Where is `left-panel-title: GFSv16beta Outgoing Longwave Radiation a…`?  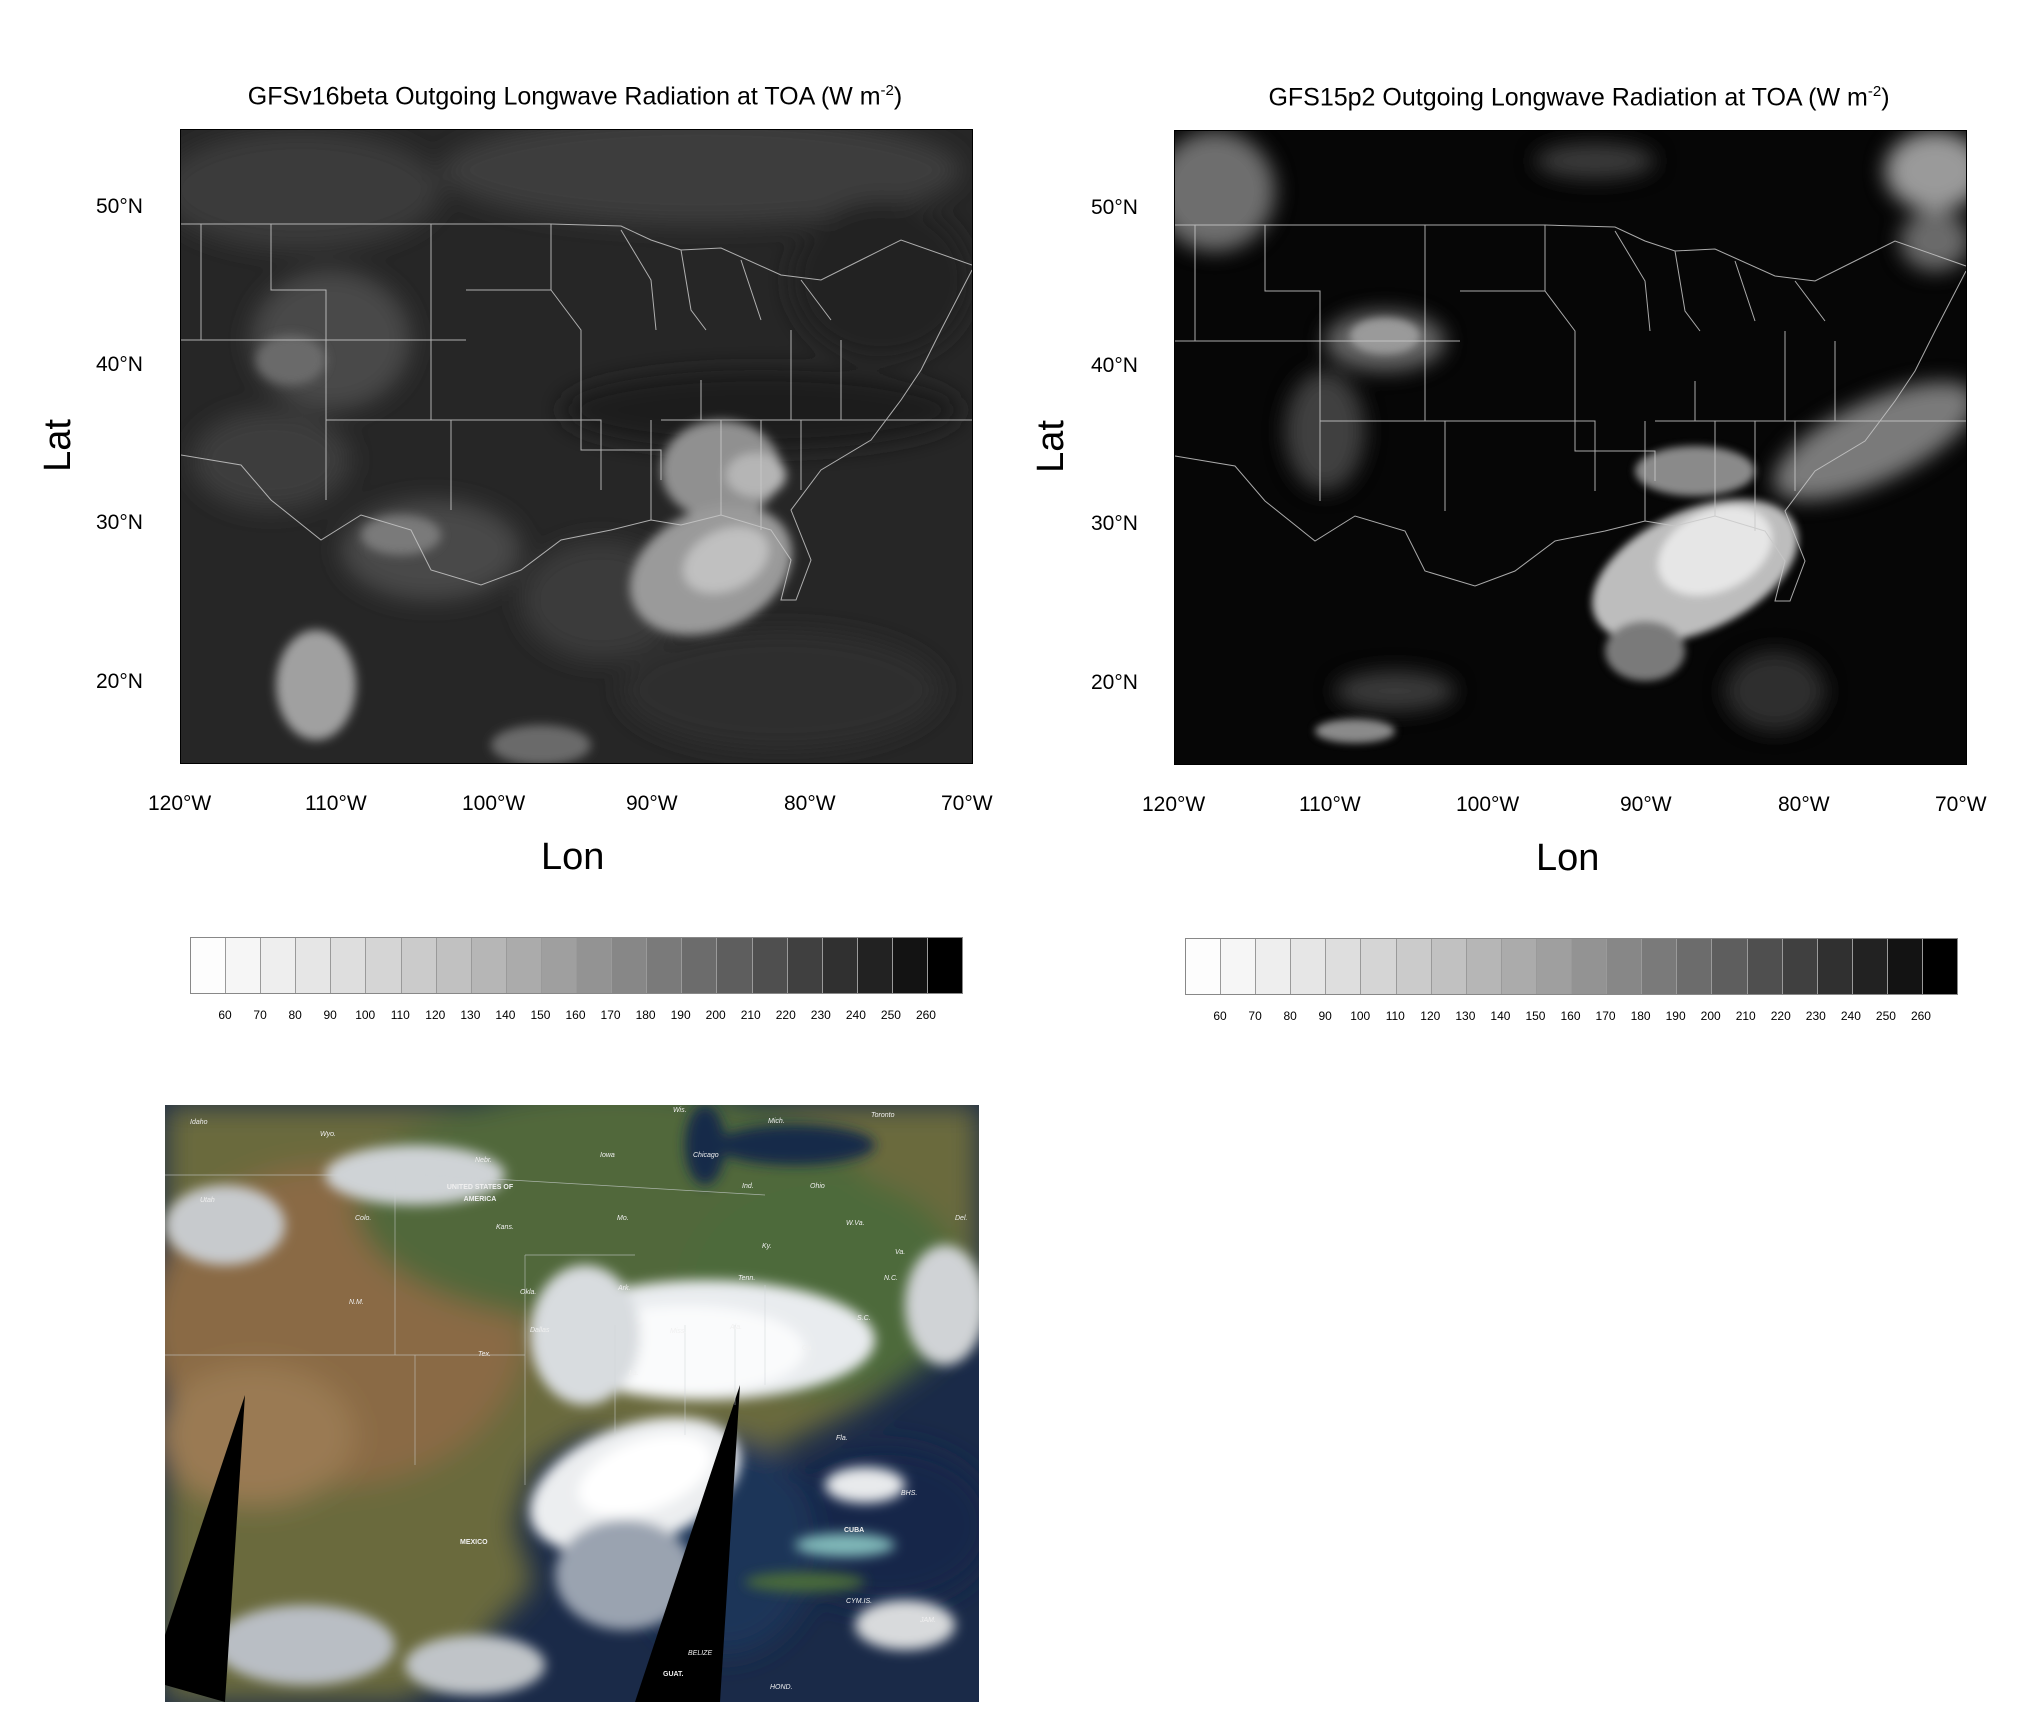 left-panel-title: GFSv16beta Outgoing Longwave Radiation a… is located at coordinates (575, 96).